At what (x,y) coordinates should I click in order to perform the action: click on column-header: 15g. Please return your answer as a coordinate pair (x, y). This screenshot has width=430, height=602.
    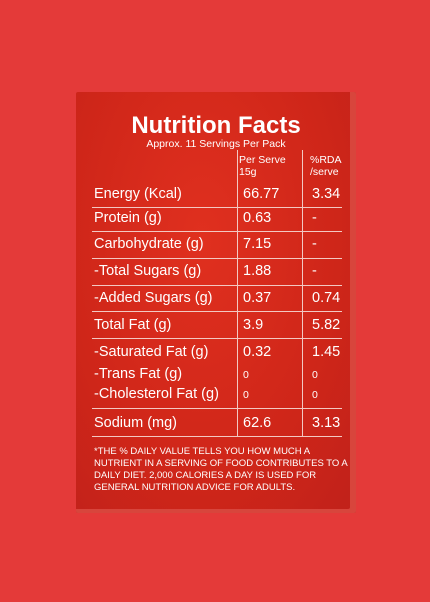
    Looking at the image, I should click on (248, 172).